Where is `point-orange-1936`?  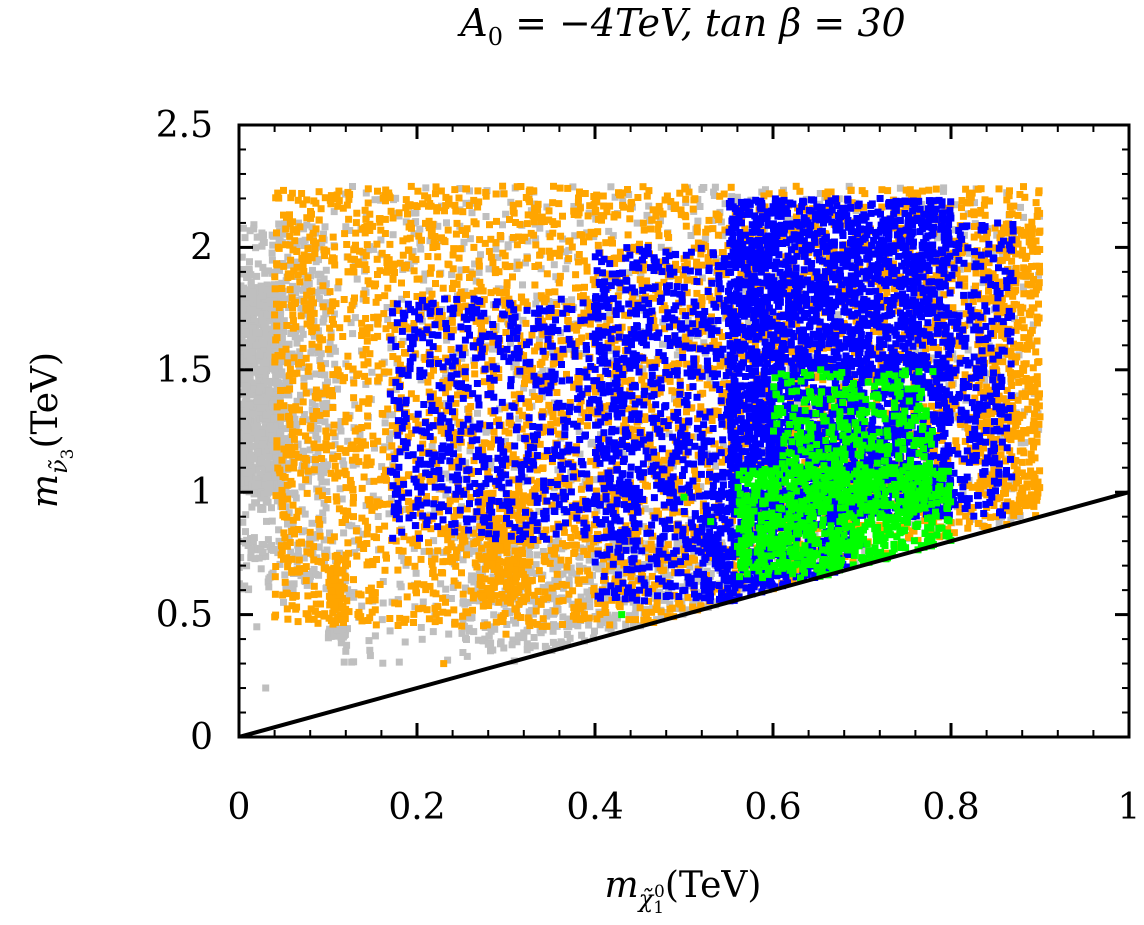
point-orange-1936 is located at coordinates (554, 553).